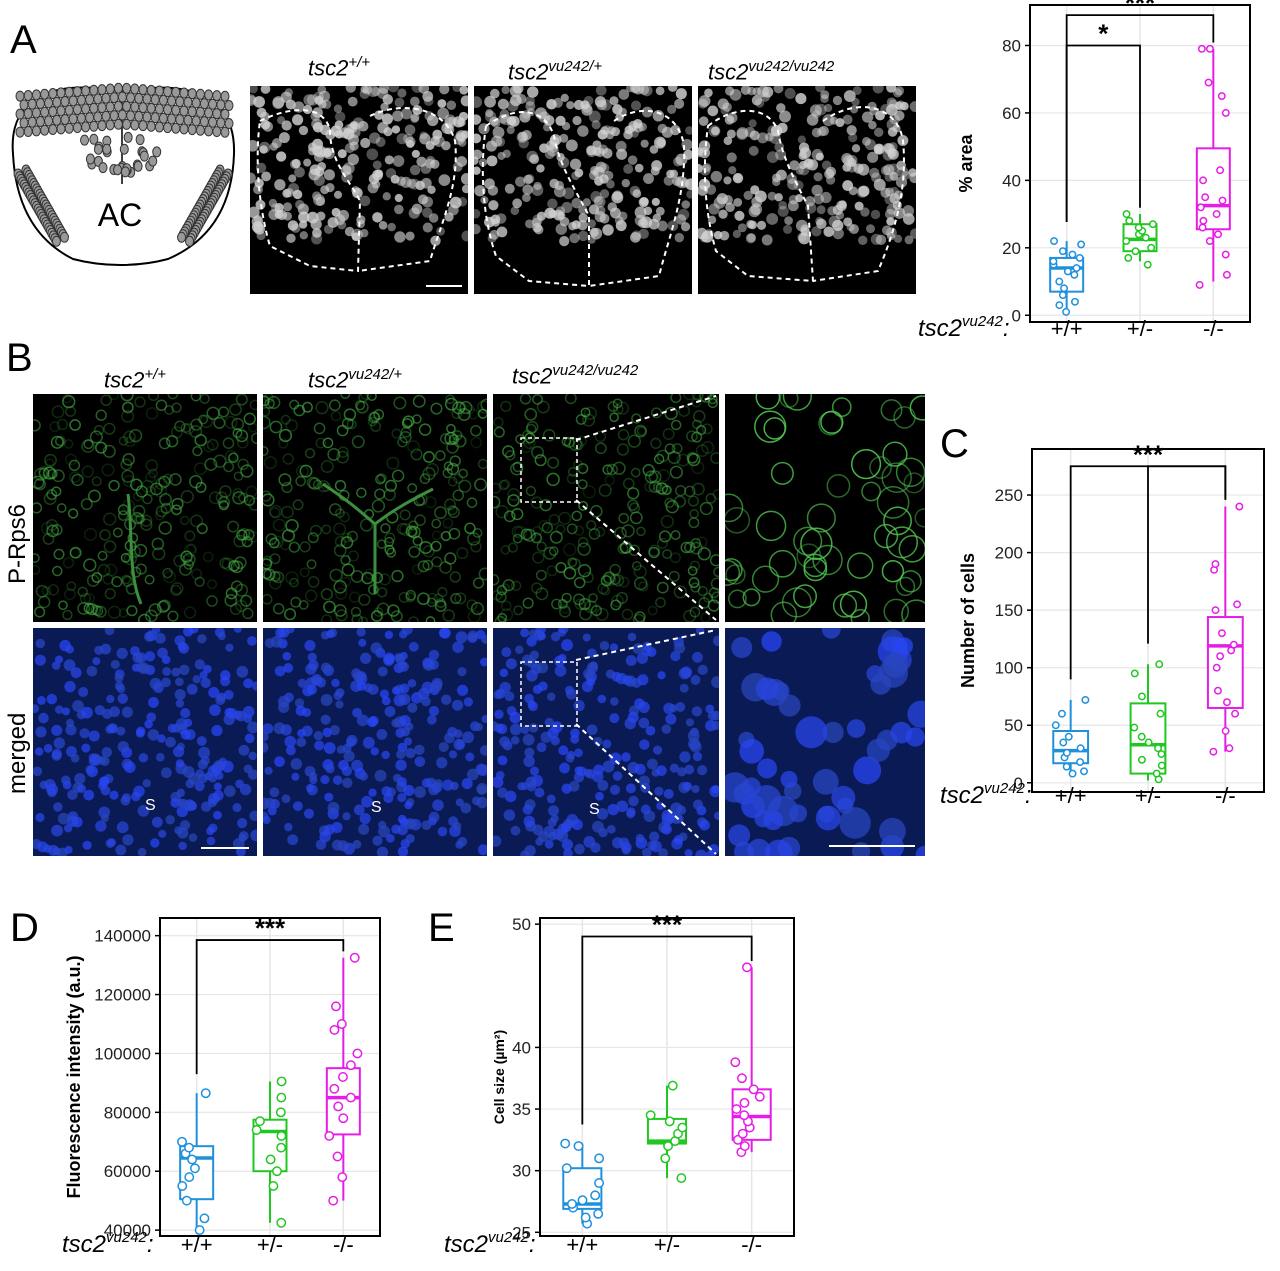  What do you see at coordinates (127, 1112) in the screenshot?
I see `y-tick-label: 80000` at bounding box center [127, 1112].